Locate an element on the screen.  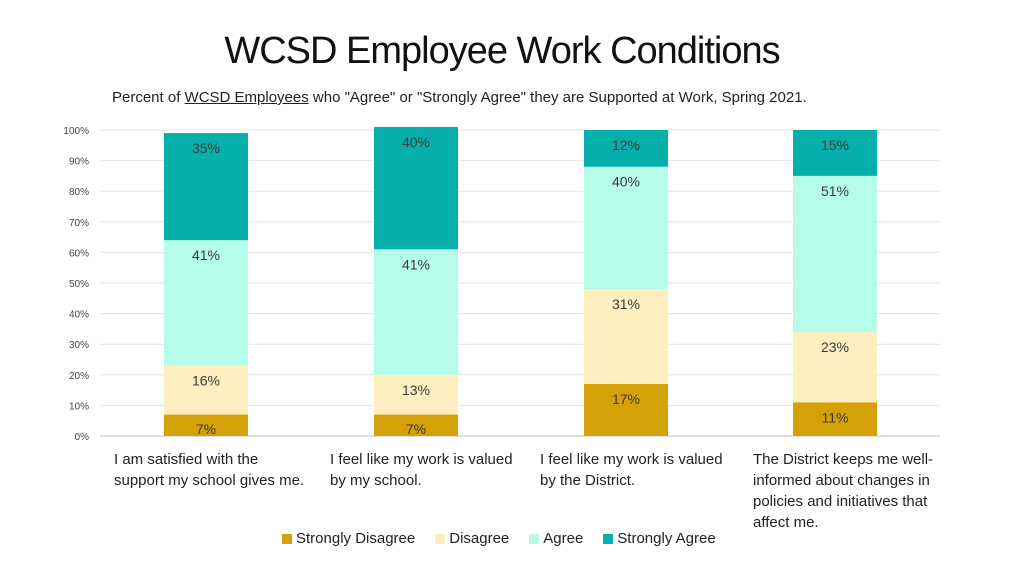
data-label: 11% is located at coordinates (835, 417).